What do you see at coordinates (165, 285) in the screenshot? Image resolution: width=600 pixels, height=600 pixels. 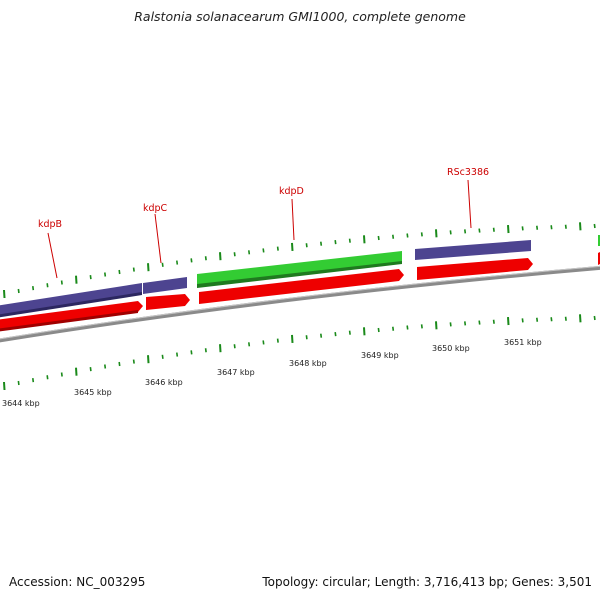 I see `kdpC-reverse-feature` at bounding box center [165, 285].